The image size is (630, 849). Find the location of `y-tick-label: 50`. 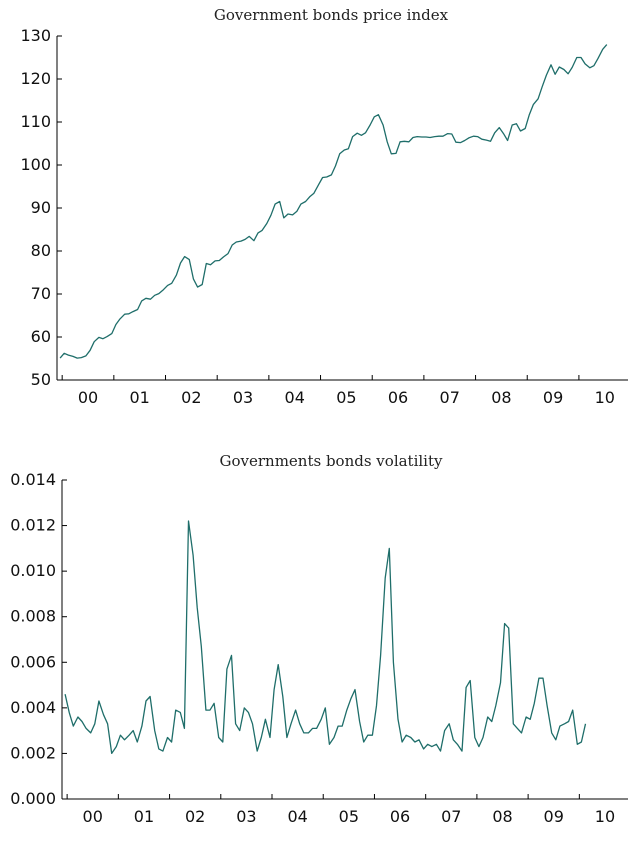

y-tick-label: 50 is located at coordinates (41, 379).